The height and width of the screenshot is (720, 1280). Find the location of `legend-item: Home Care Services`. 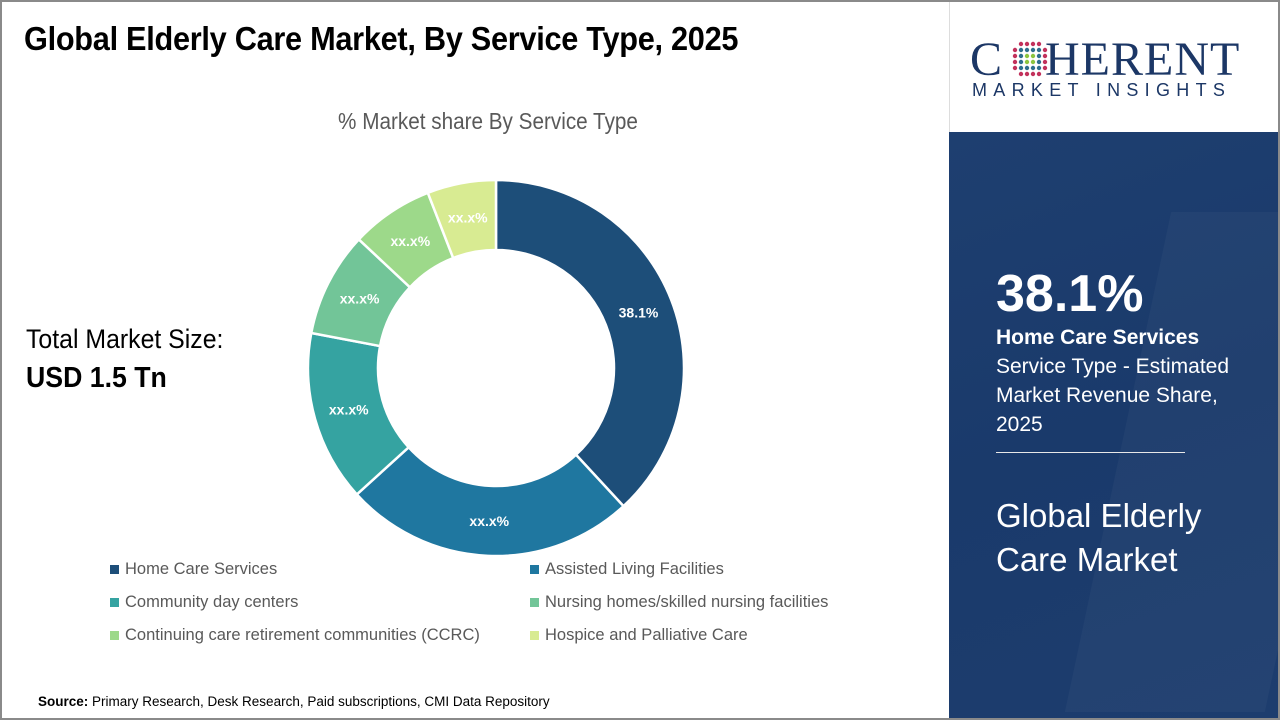

legend-item: Home Care Services is located at coordinates (193, 569).